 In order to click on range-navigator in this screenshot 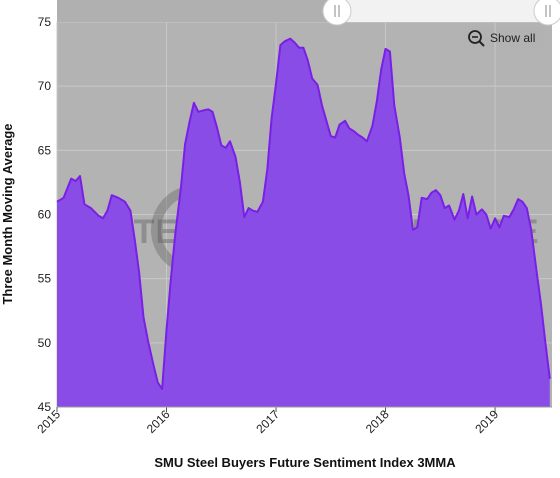, I will do `click(308, 13)`.